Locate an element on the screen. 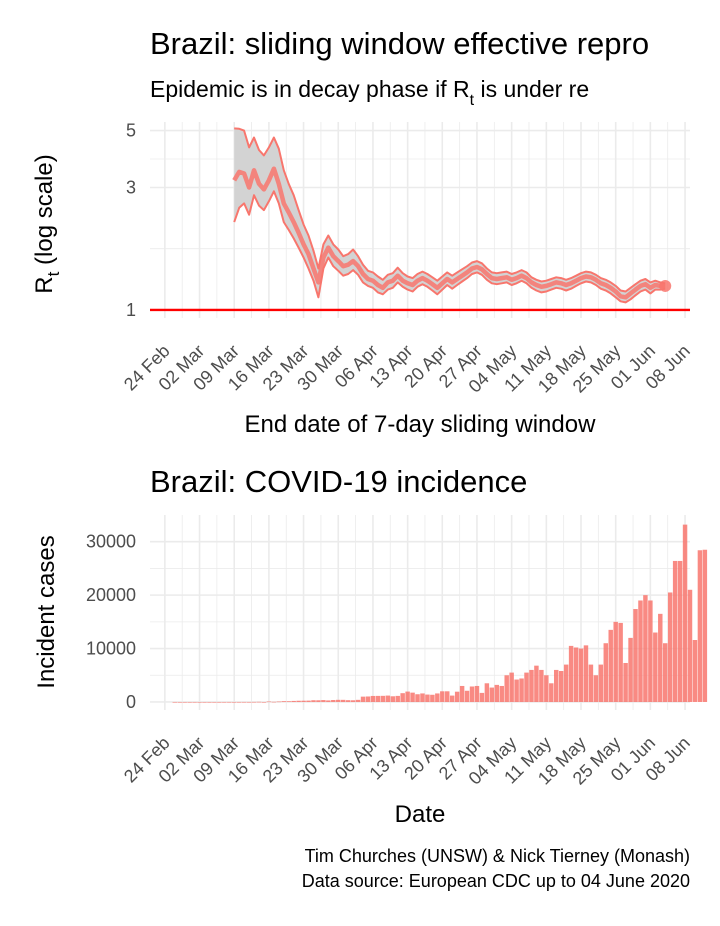  rt-y-tick-label: 5 is located at coordinates (131, 131).